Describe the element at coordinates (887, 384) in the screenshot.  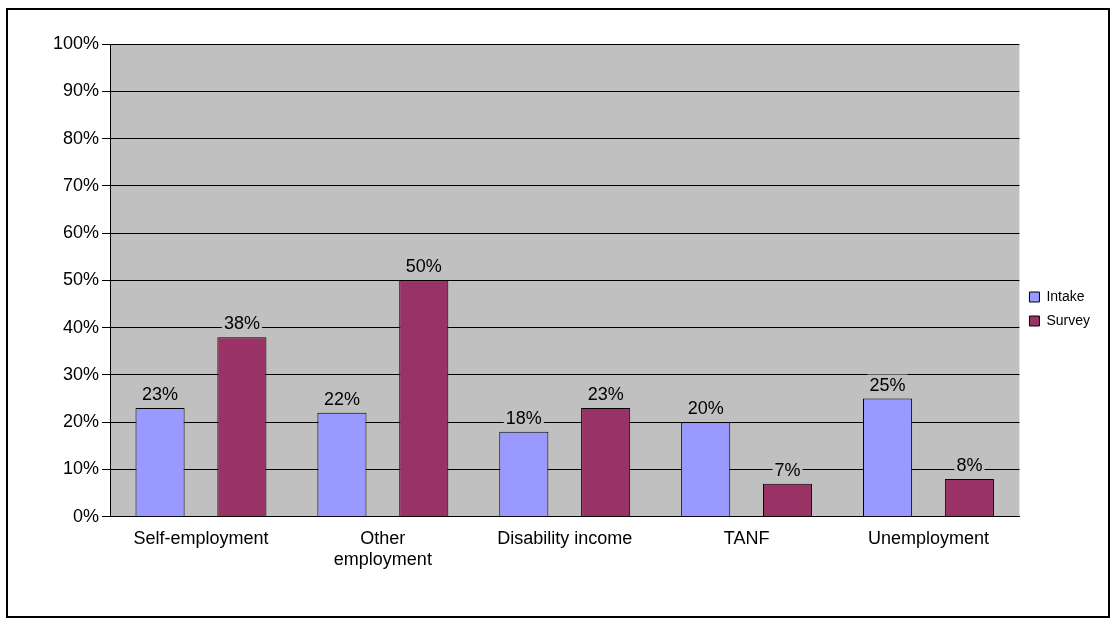
I see `text: 25%` at that location.